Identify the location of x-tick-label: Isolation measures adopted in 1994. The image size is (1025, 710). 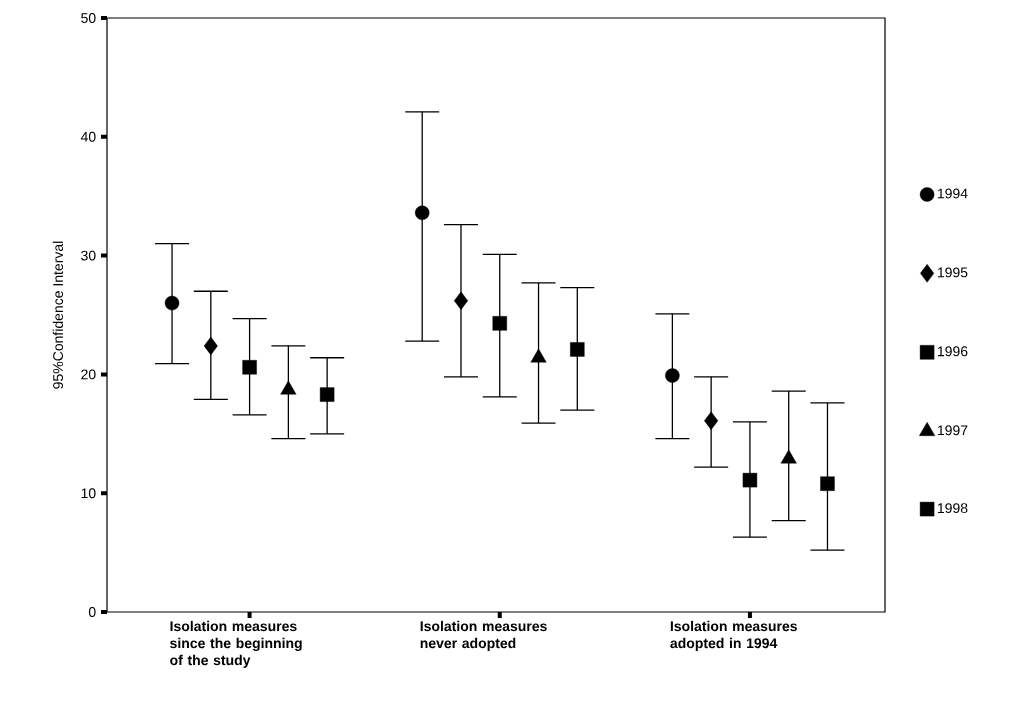
(733, 635).